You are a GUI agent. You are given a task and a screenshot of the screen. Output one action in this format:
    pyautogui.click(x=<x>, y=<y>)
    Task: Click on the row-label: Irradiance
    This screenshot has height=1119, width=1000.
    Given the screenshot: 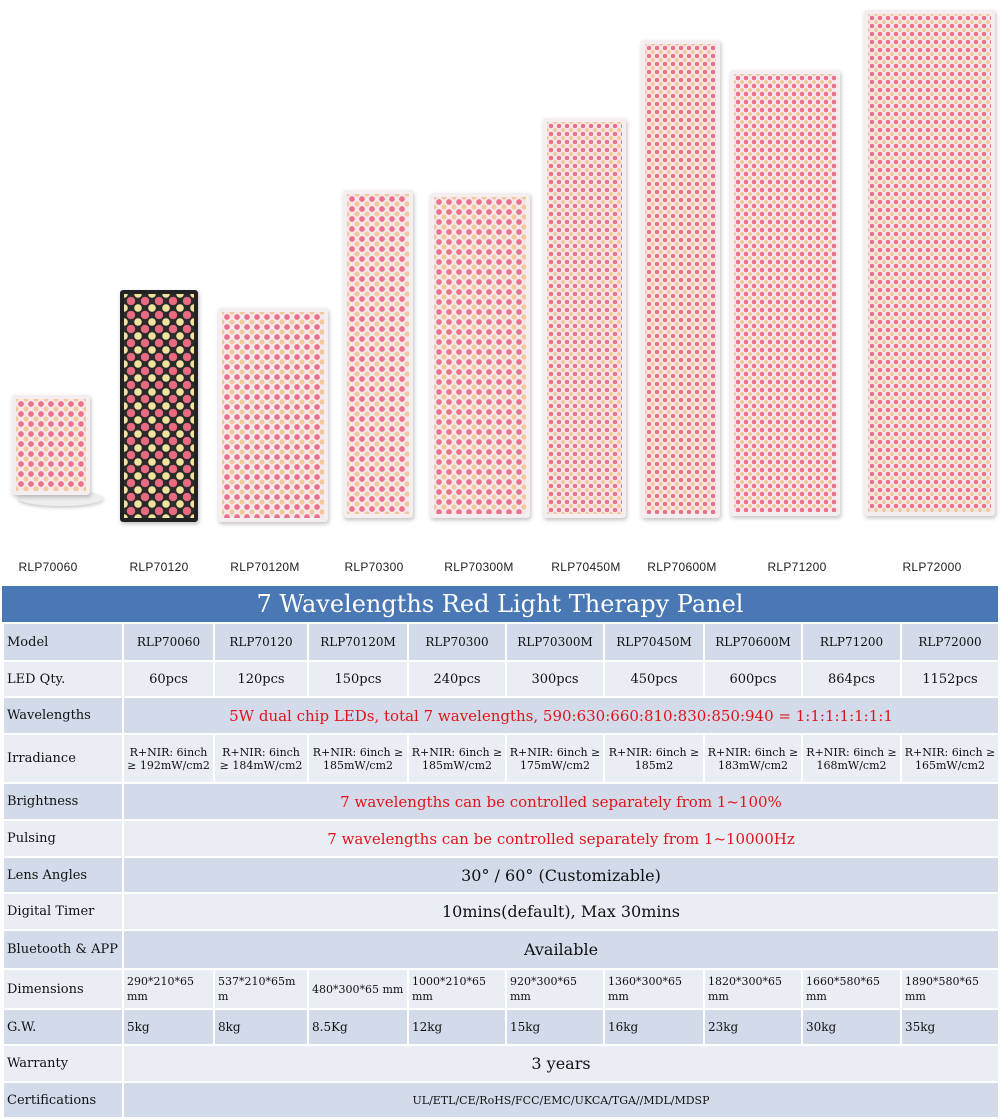 What is the action you would take?
    pyautogui.click(x=63, y=758)
    